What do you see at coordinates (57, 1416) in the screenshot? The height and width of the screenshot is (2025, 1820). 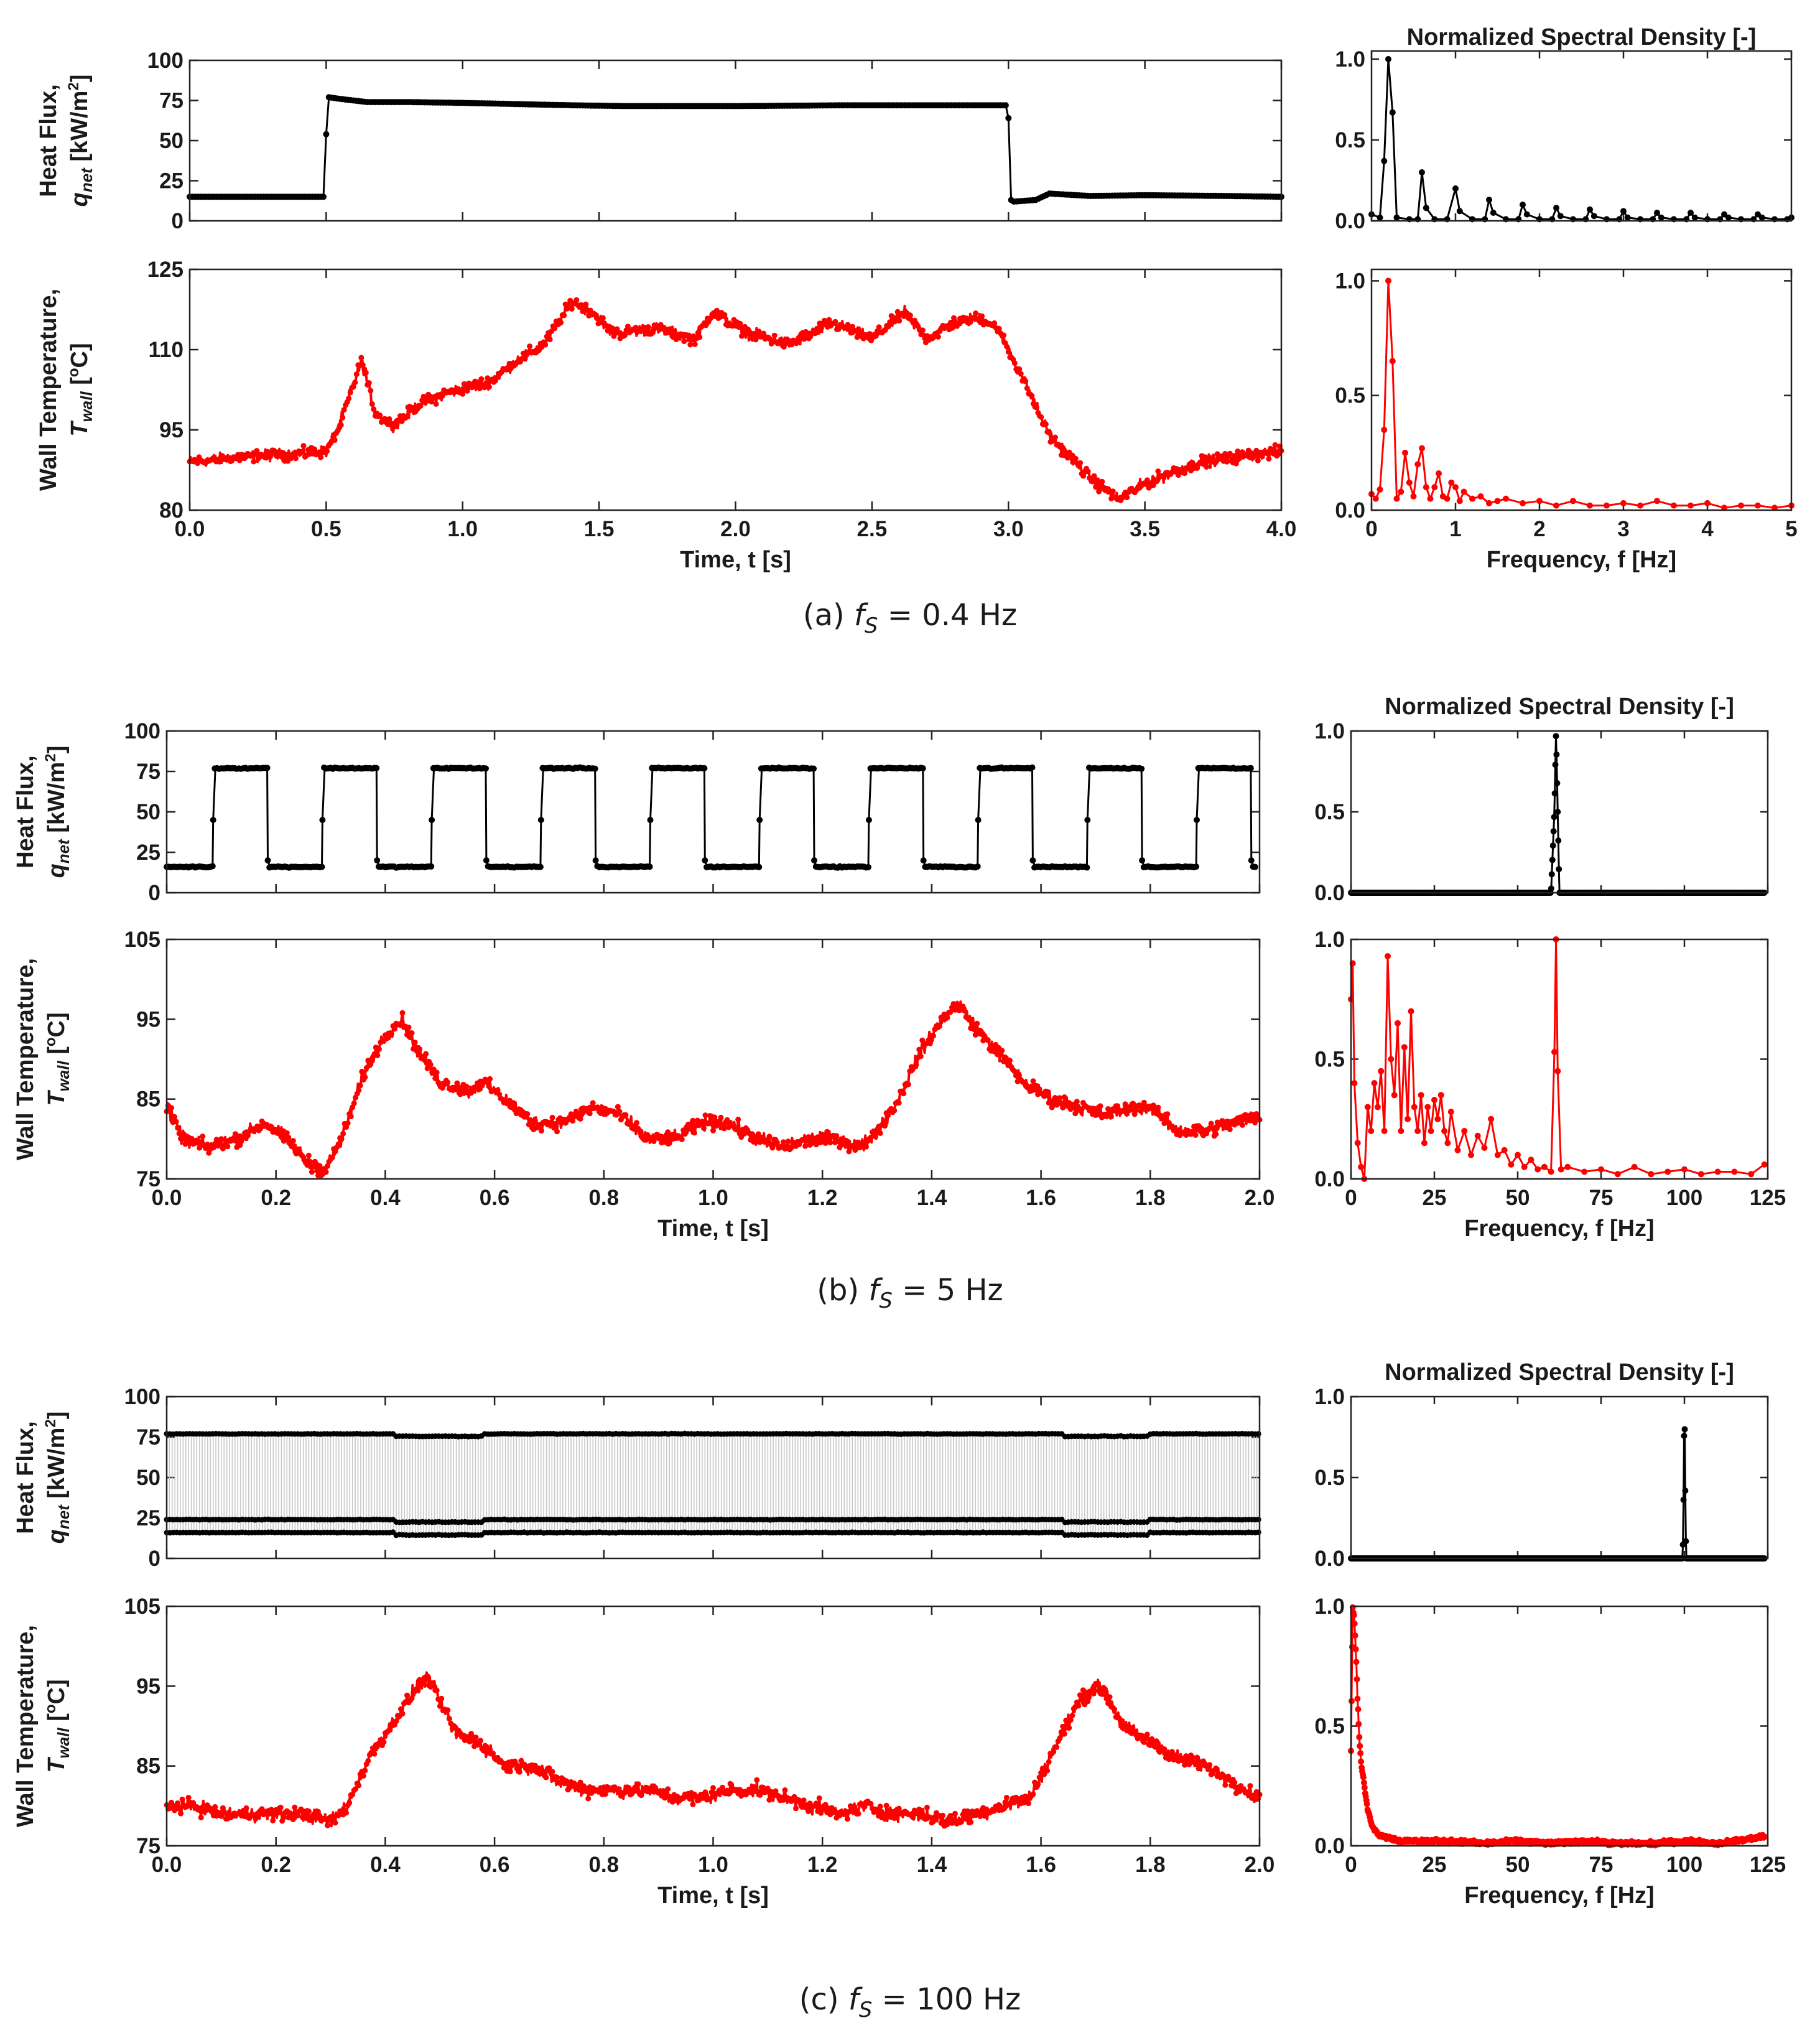 I see `heat-flux-ylabel-end: ]` at bounding box center [57, 1416].